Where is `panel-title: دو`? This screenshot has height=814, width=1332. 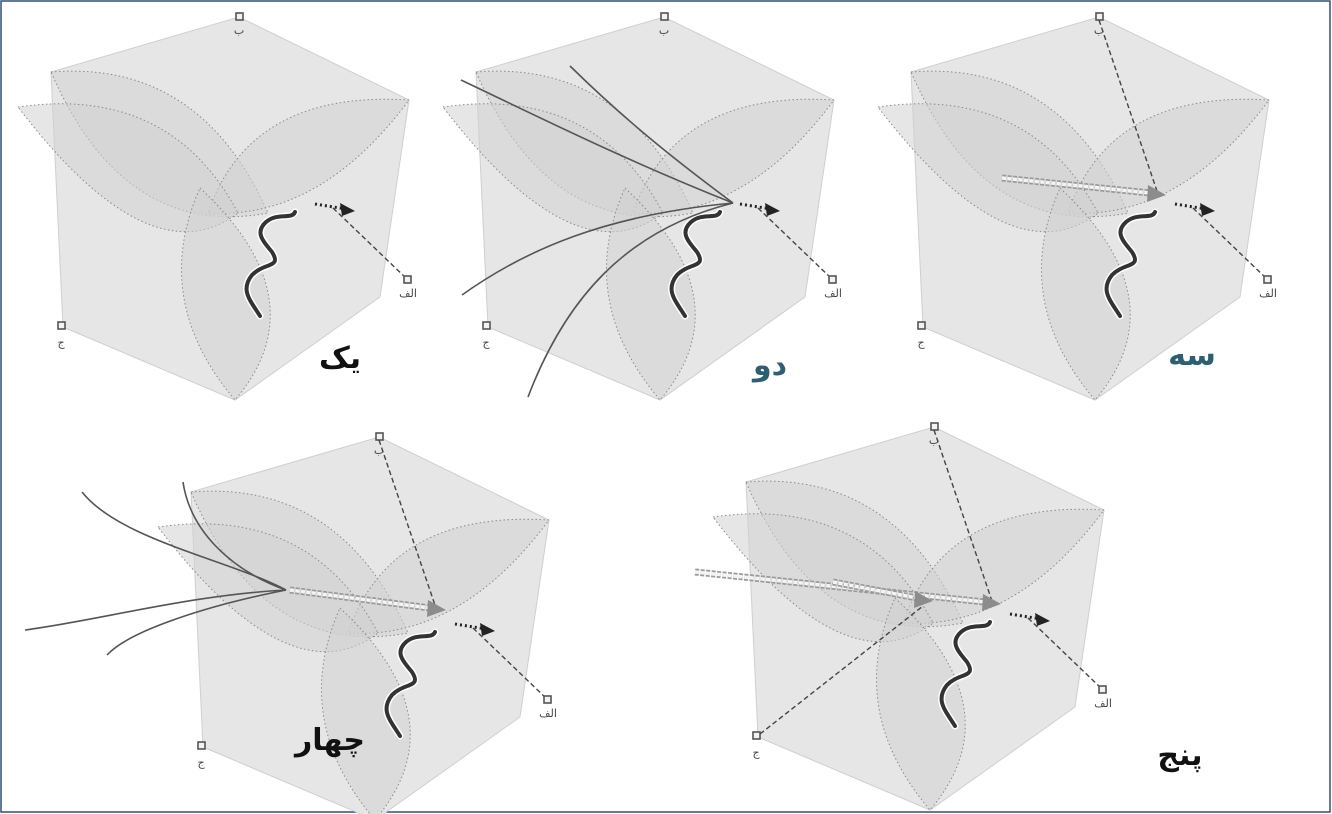
panel-title: دو is located at coordinates (769, 365).